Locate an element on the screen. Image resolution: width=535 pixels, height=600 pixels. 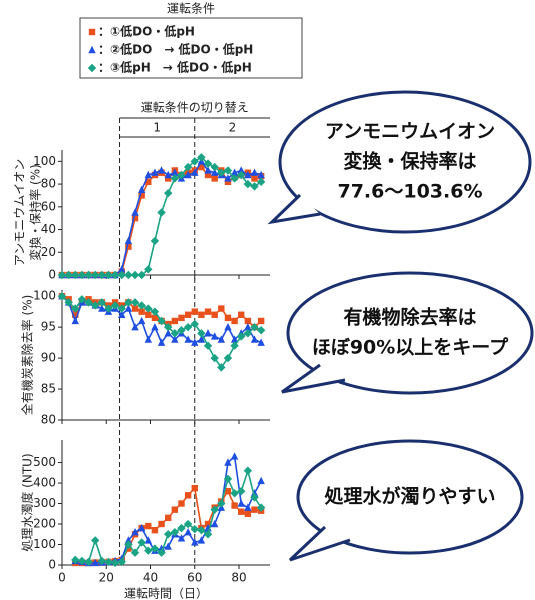
y-tick-label: 200 is located at coordinates (44, 524).